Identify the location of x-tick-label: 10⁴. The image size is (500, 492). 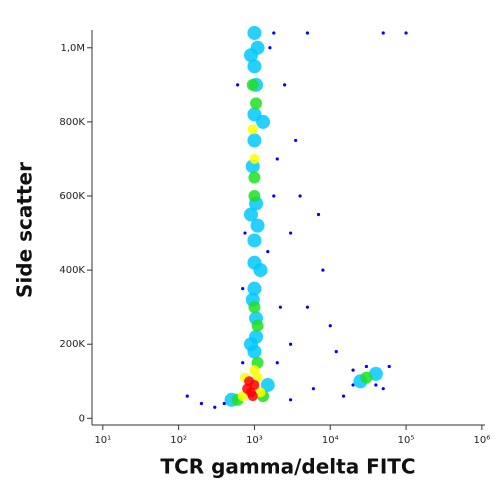
(330, 440).